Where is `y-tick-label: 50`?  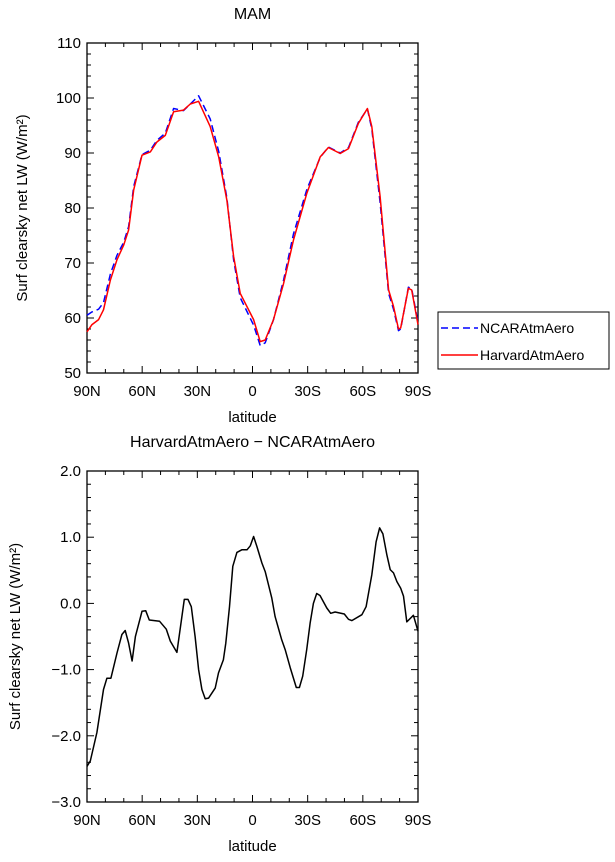
y-tick-label: 50 is located at coordinates (72, 373).